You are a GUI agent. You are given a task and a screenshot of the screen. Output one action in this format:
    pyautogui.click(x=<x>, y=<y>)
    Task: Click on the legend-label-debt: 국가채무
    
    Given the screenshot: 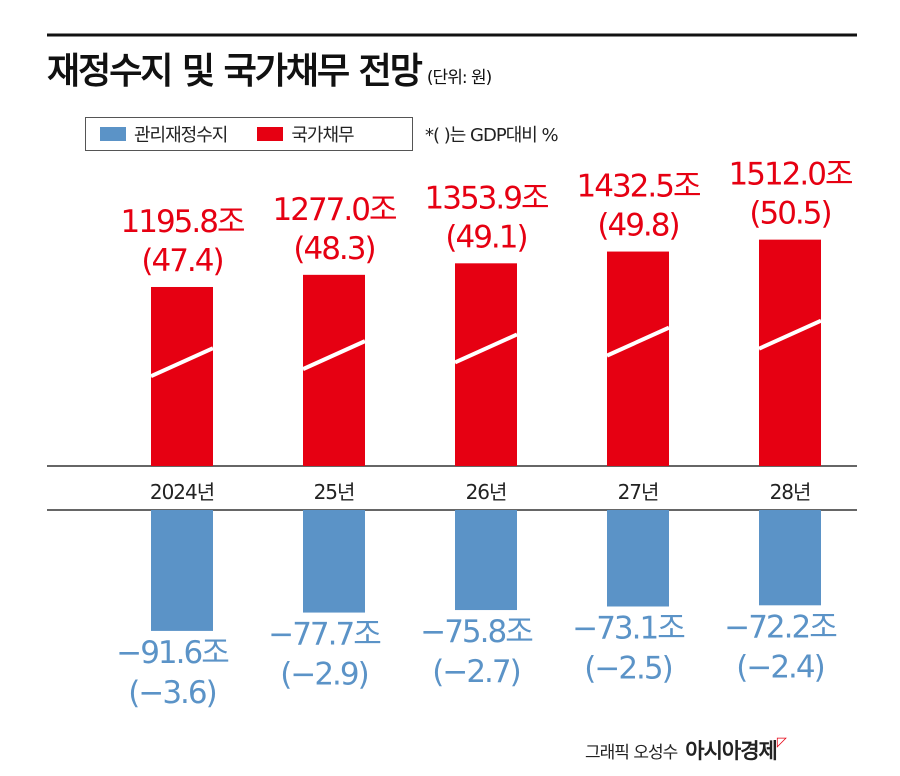 What is the action you would take?
    pyautogui.click(x=322, y=135)
    